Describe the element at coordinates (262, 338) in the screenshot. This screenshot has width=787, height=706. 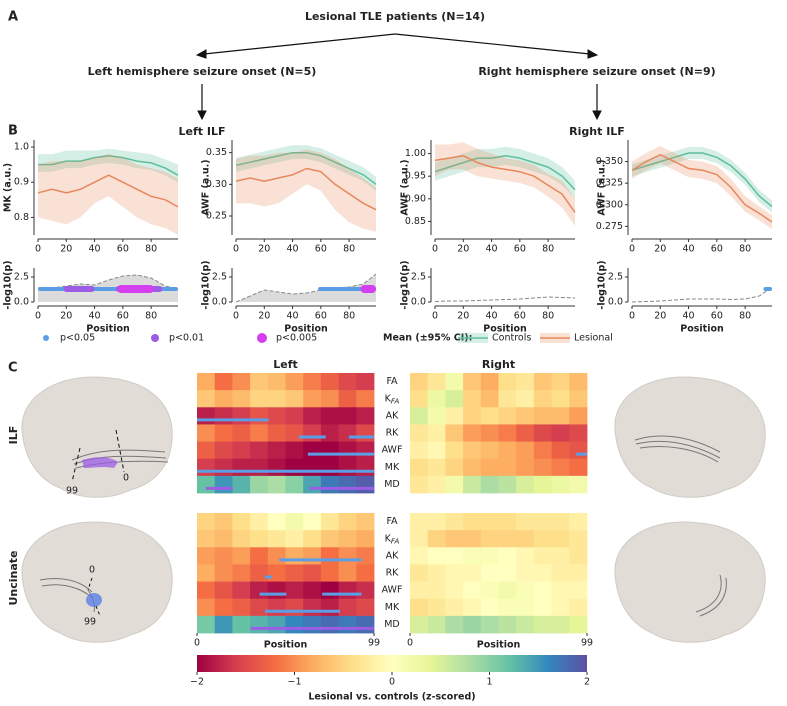
I see `legend-marker` at that location.